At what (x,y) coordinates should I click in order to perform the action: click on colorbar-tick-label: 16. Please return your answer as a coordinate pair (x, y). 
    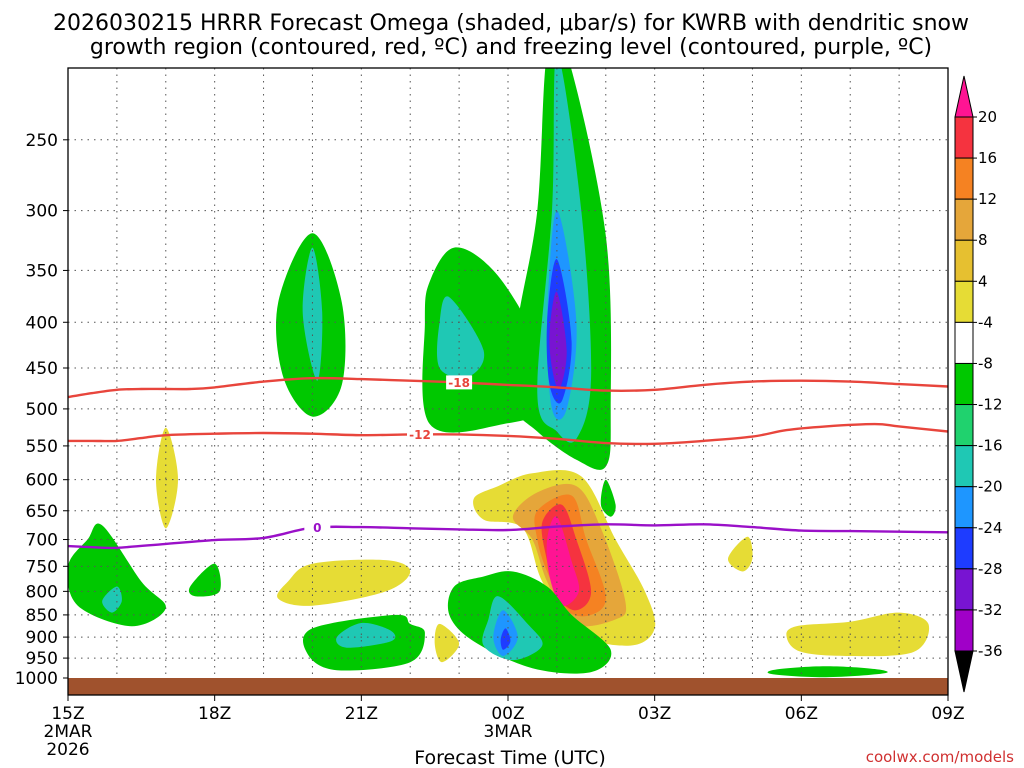
    Looking at the image, I should click on (987, 158).